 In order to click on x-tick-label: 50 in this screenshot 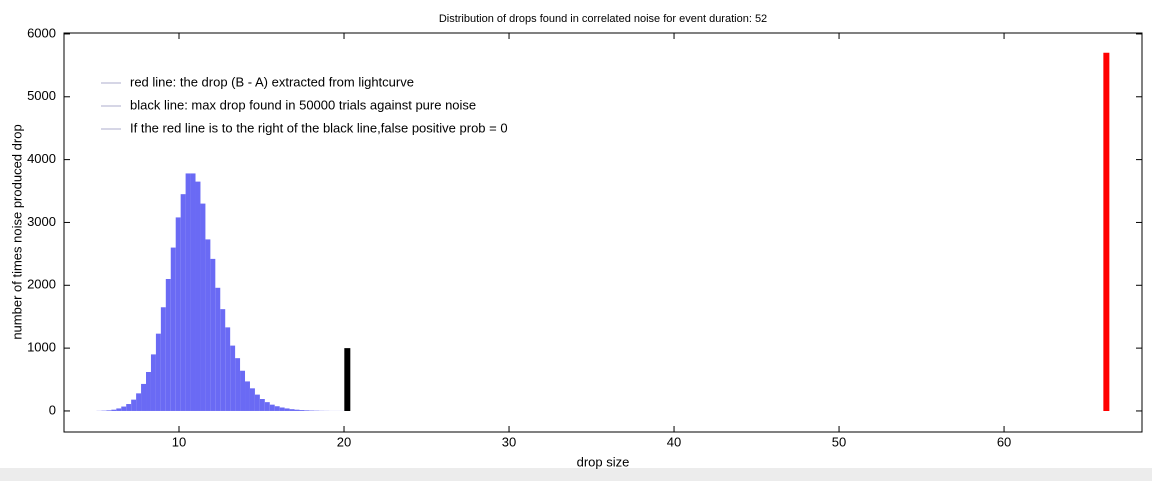, I will do `click(839, 441)`.